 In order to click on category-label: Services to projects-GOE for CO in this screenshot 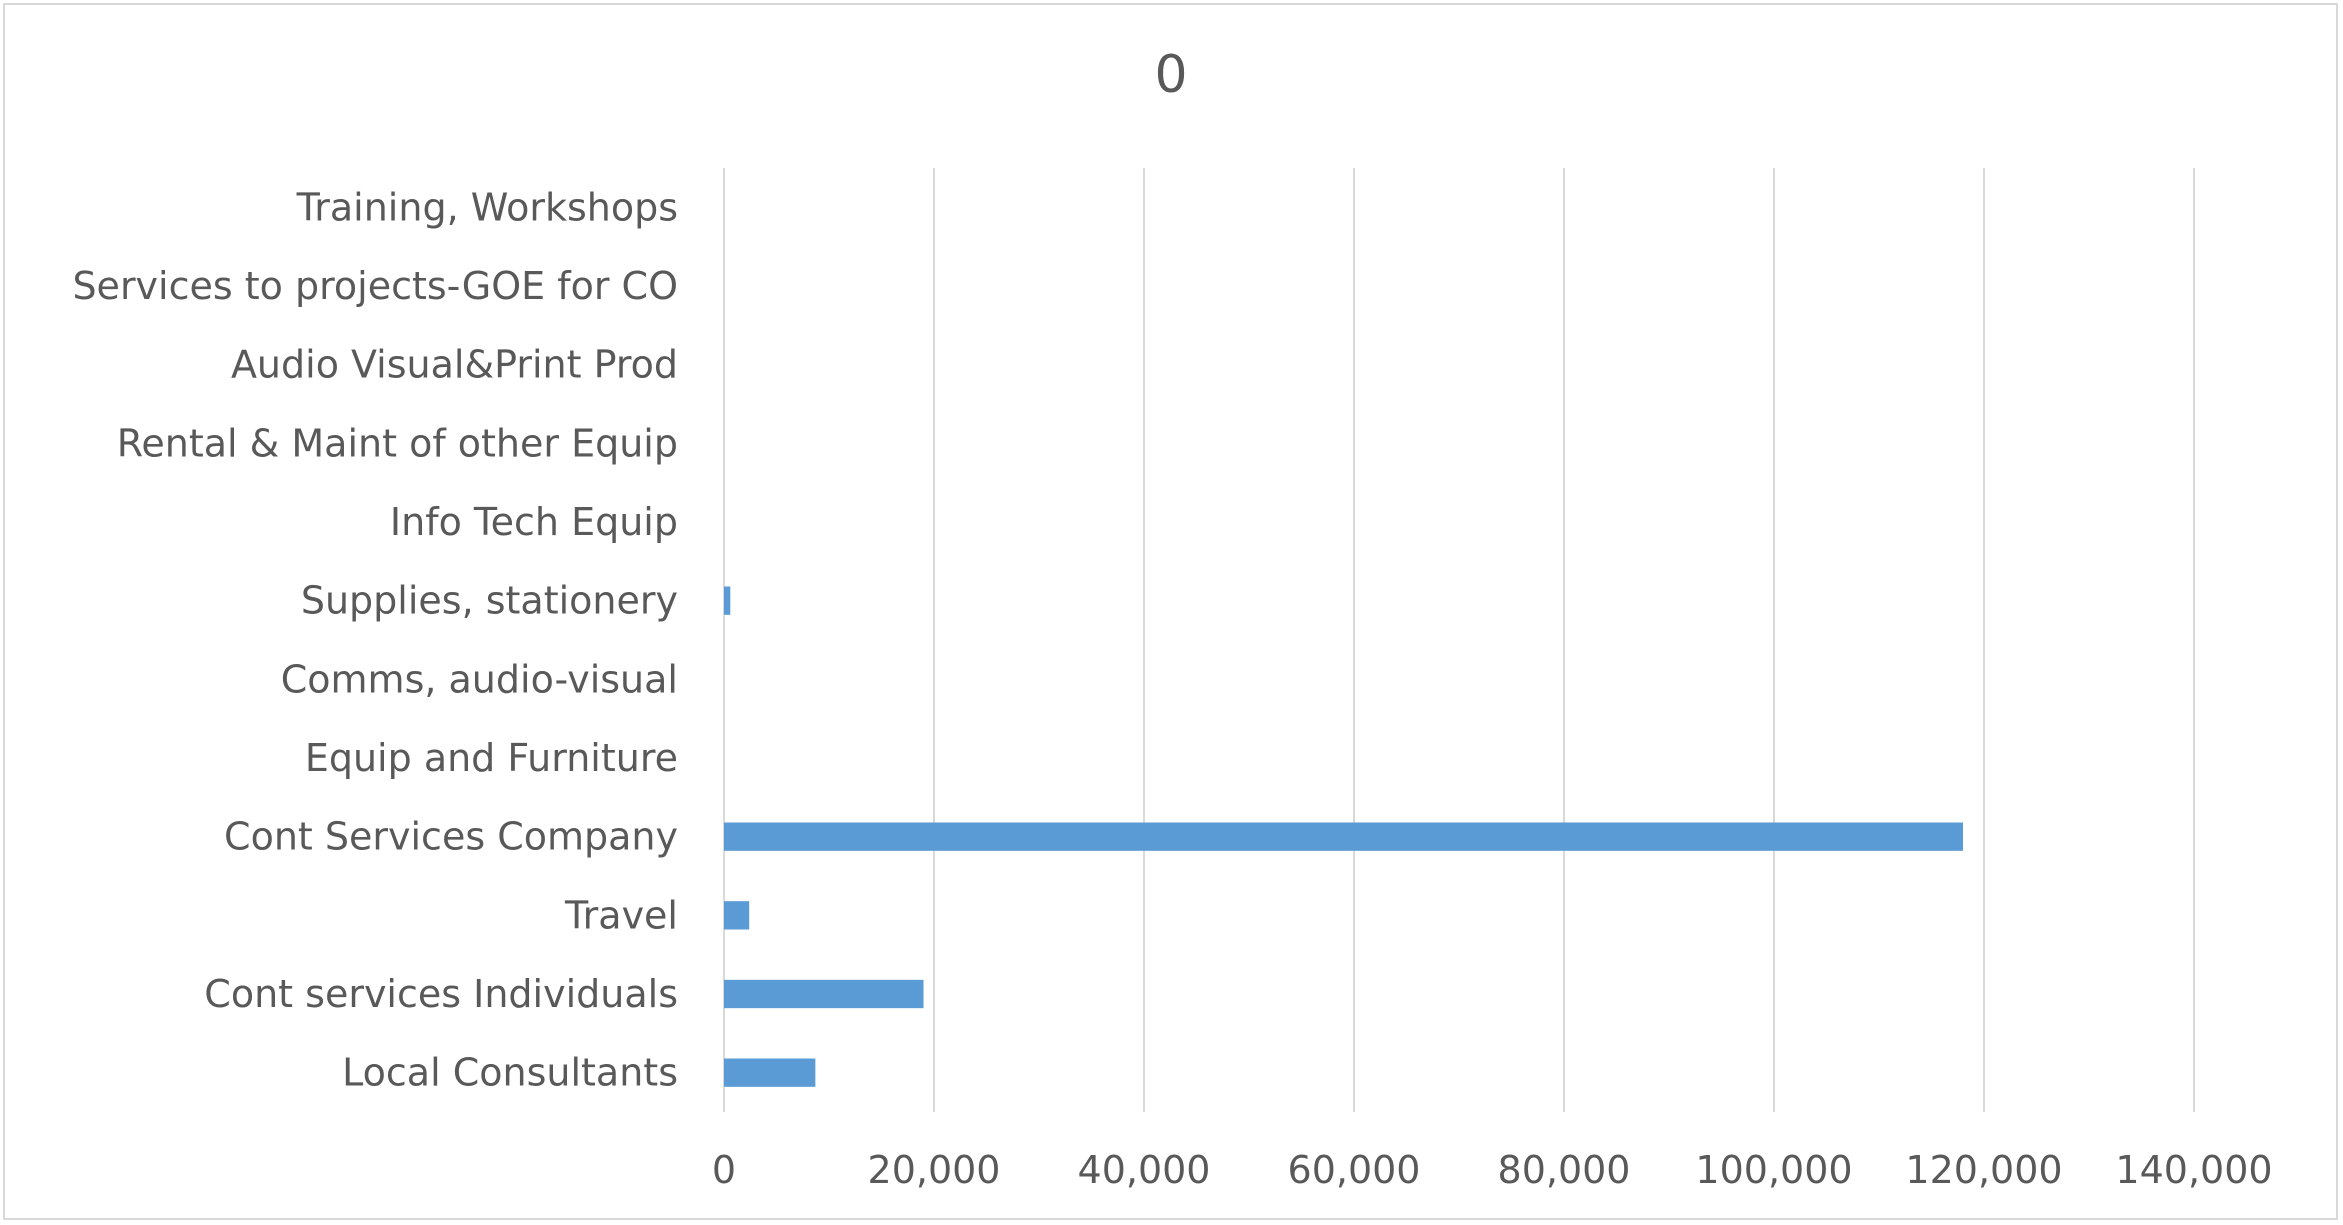, I will do `click(375, 286)`.